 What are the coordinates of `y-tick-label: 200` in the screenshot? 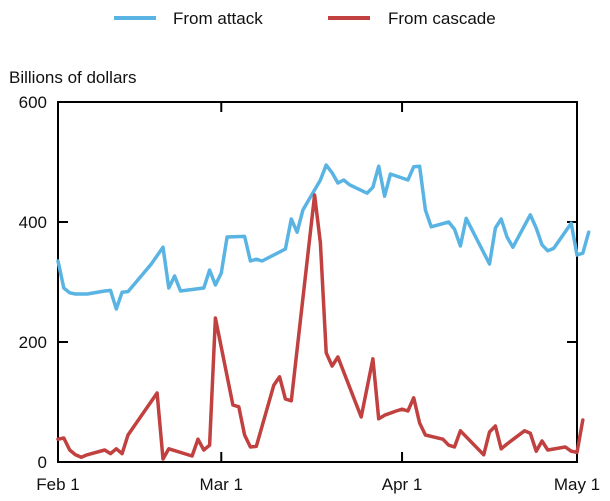 It's located at (33, 342).